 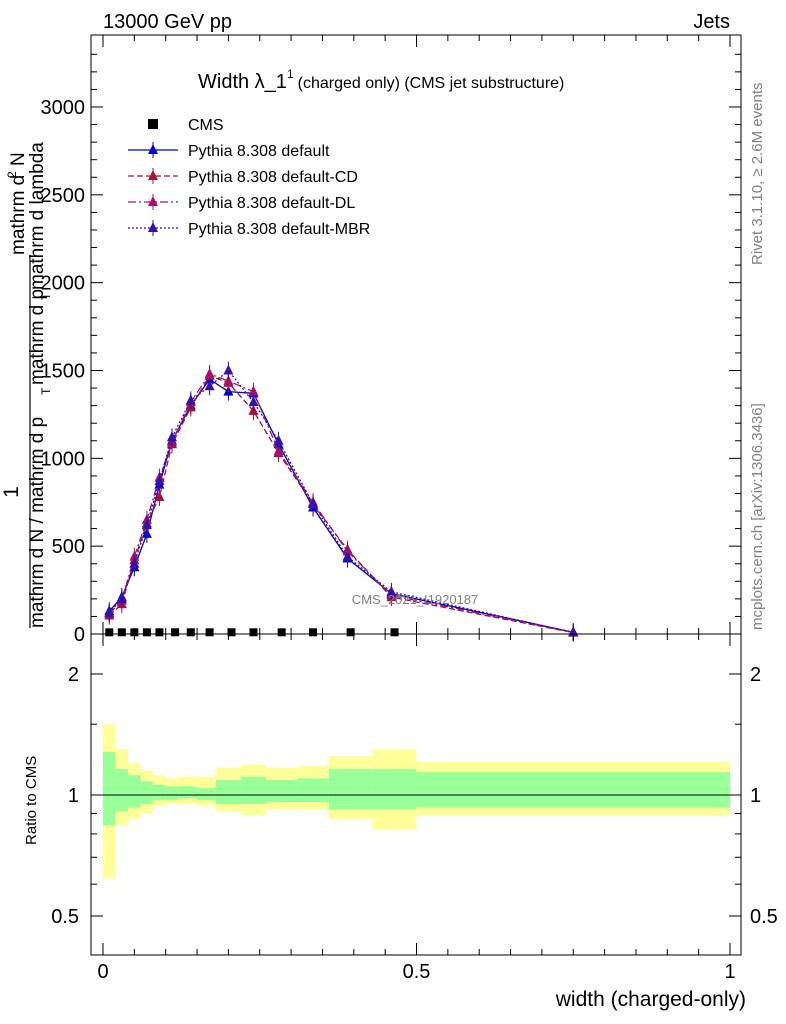 What do you see at coordinates (12, 174) in the screenshot?
I see `ylabel-numerator-sup: 2` at bounding box center [12, 174].